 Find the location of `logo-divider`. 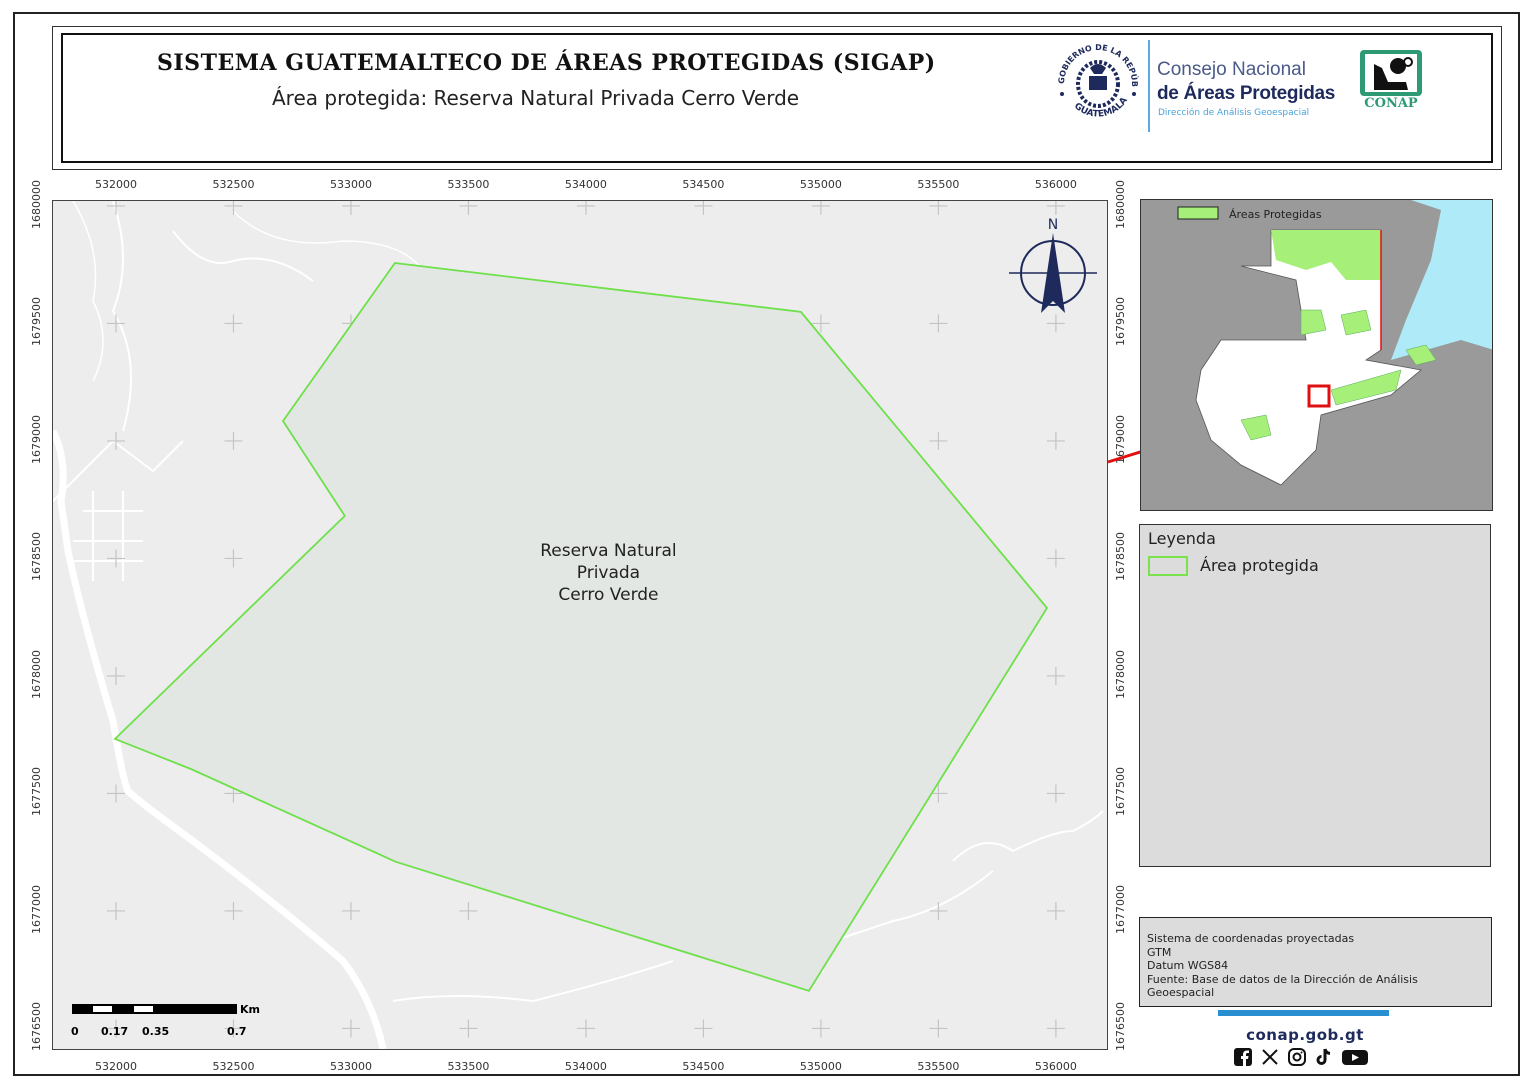

logo-divider is located at coordinates (1149, 86).